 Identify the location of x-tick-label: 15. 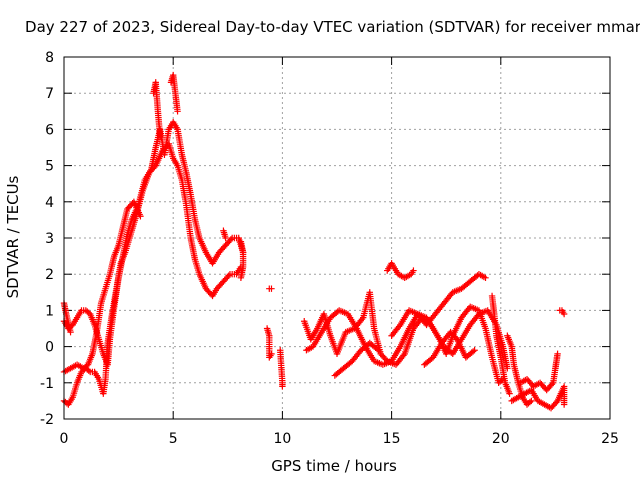
(392, 439).